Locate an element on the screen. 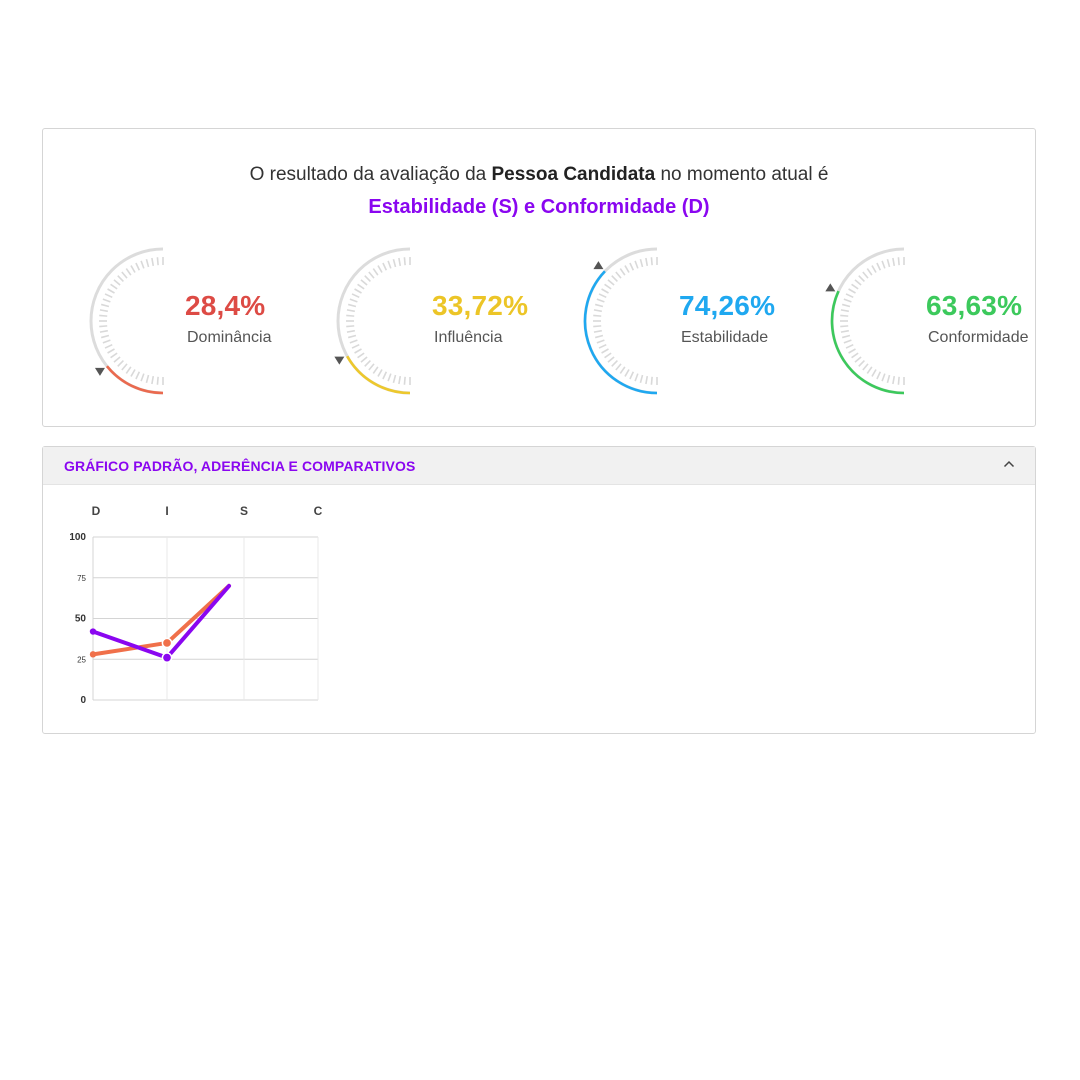 This screenshot has height=1080, width=1080. gauge-label-influencia: Influência is located at coordinates (468, 337).